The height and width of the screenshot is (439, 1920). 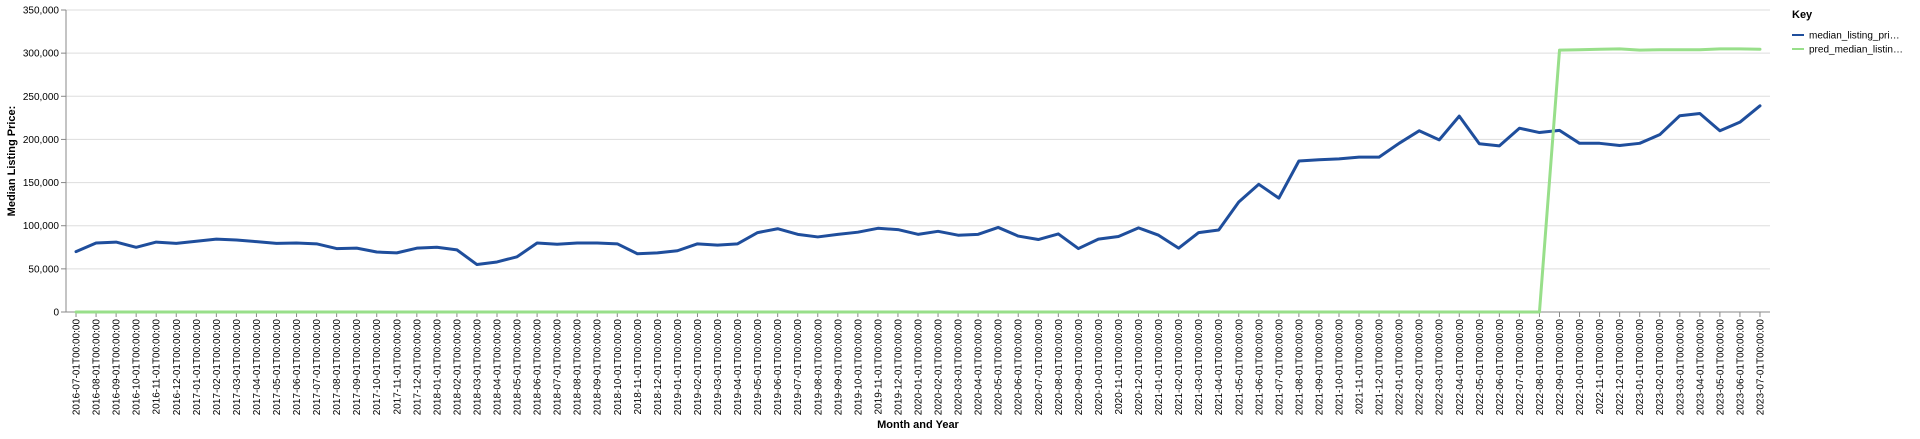 I want to click on x-tick-label: 2016-10-01T00:00:00, so click(x=137, y=367).